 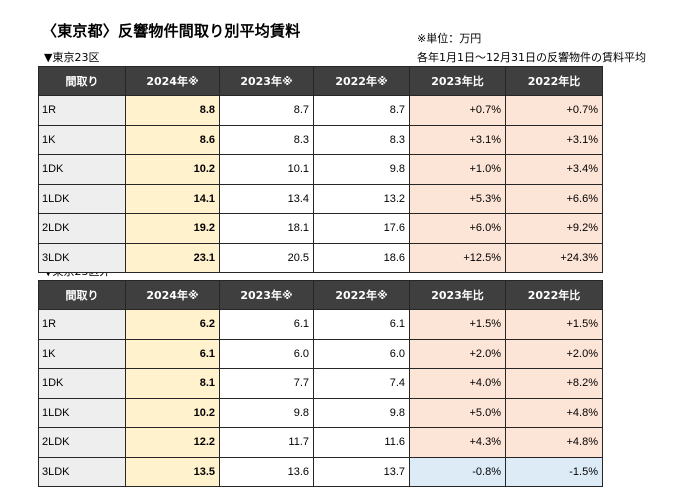 I want to click on cell-2022: 17.6, so click(x=361, y=228).